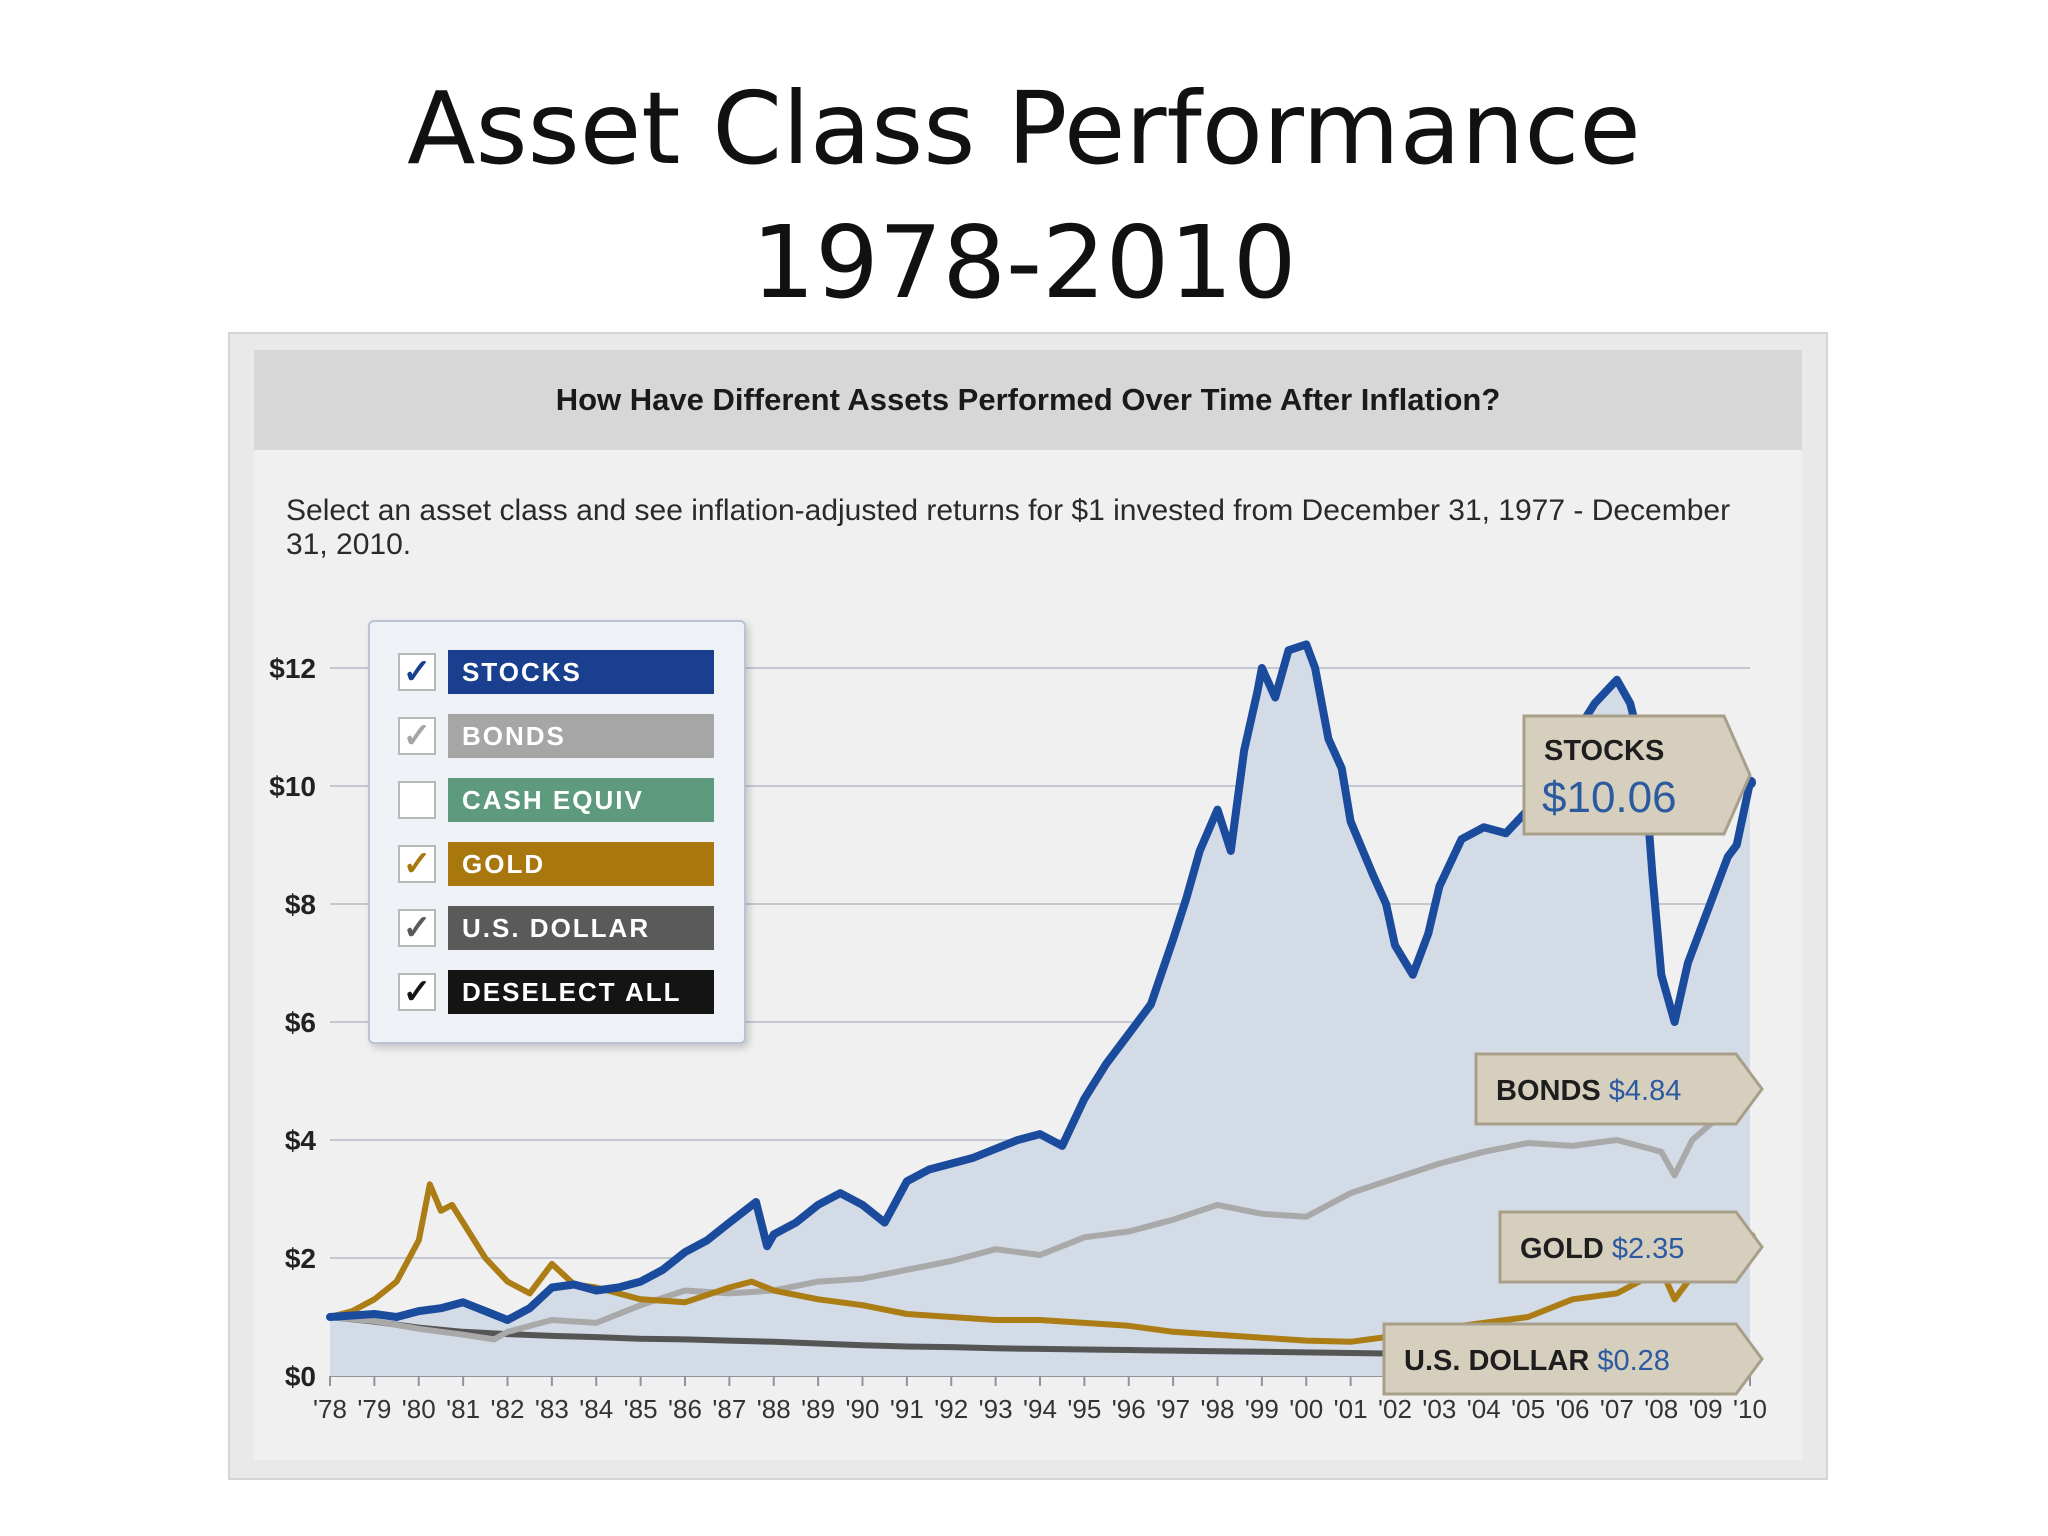  I want to click on y-tick-label: $8, so click(300, 904).